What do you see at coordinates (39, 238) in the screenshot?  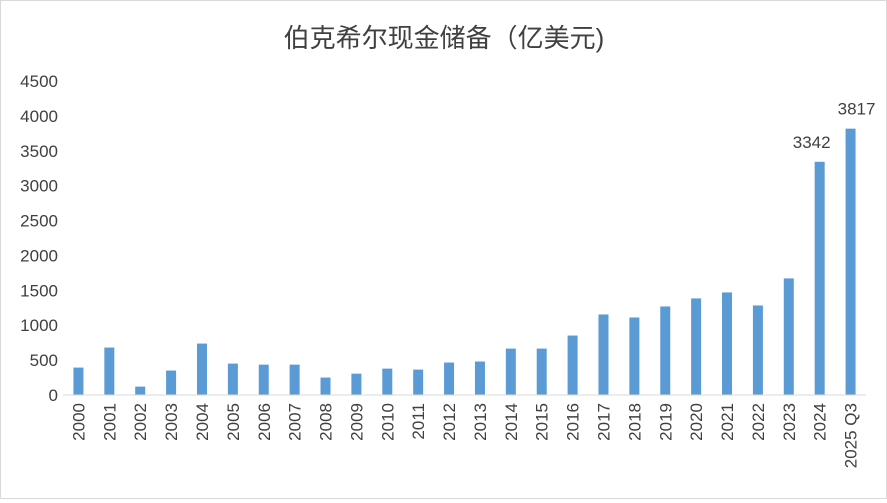 I see `y-axis: 0 500 1000 1500 2000 2500 3000 3500 4000 4500` at bounding box center [39, 238].